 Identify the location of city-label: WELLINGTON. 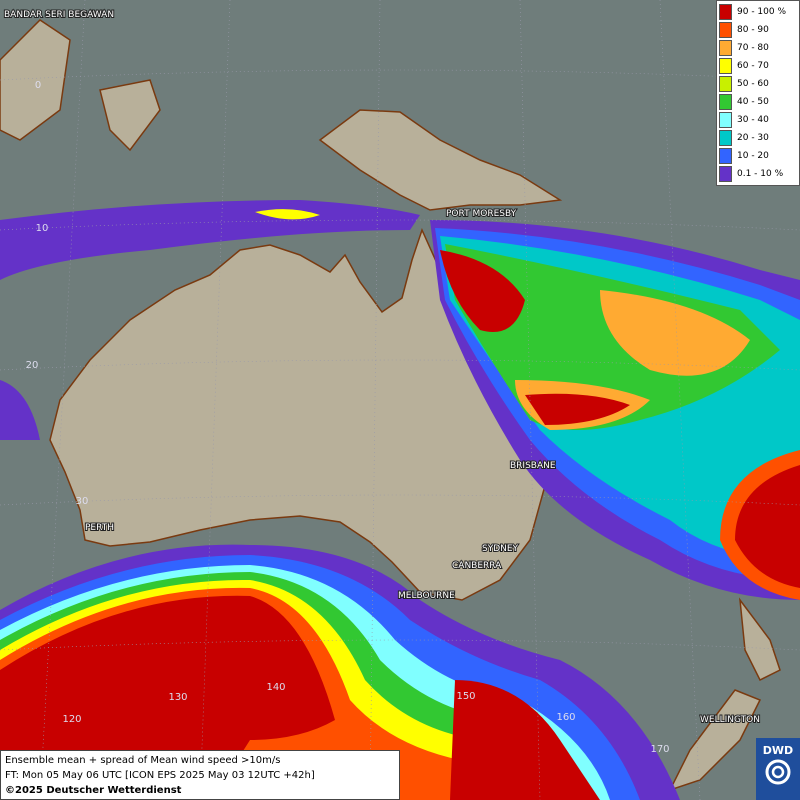
(730, 720).